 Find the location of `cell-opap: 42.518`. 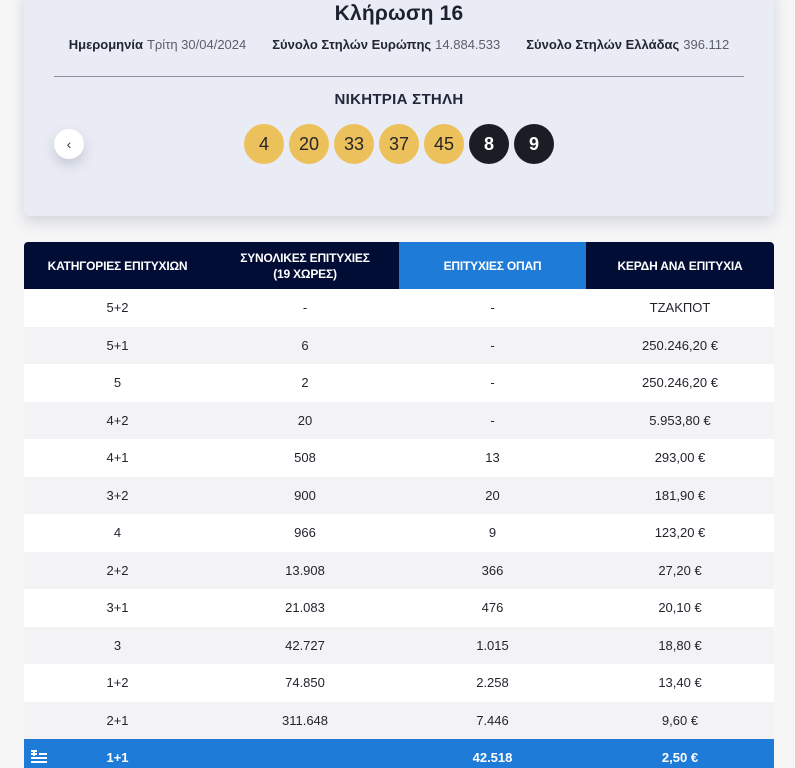

cell-opap: 42.518 is located at coordinates (492, 758).